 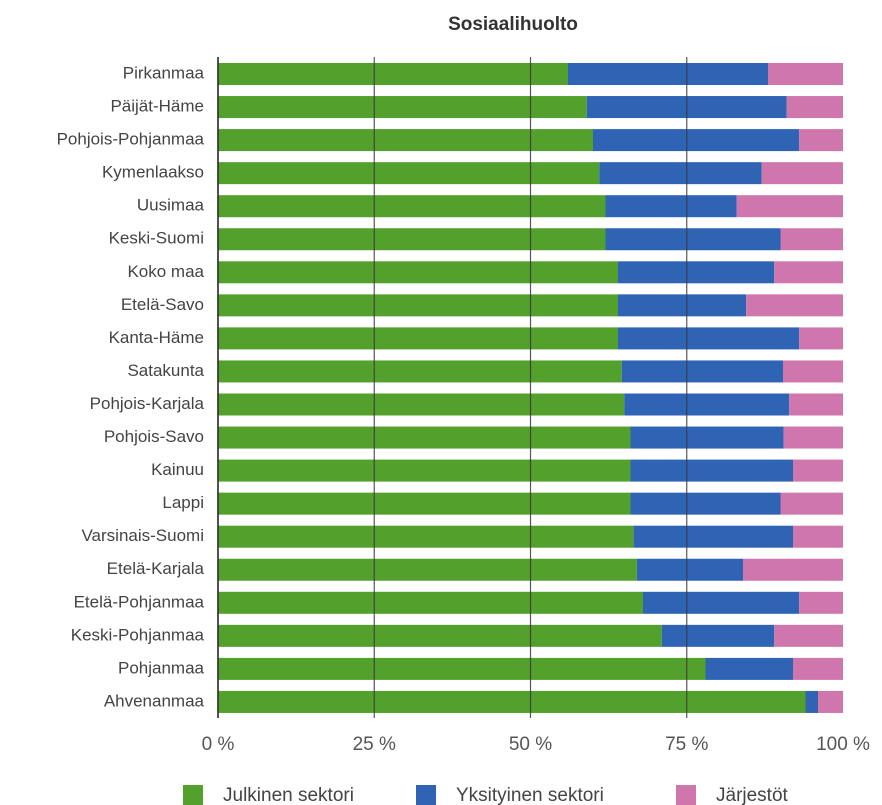 What do you see at coordinates (513, 24) in the screenshot?
I see `chart-title: Sosiaalihuolto` at bounding box center [513, 24].